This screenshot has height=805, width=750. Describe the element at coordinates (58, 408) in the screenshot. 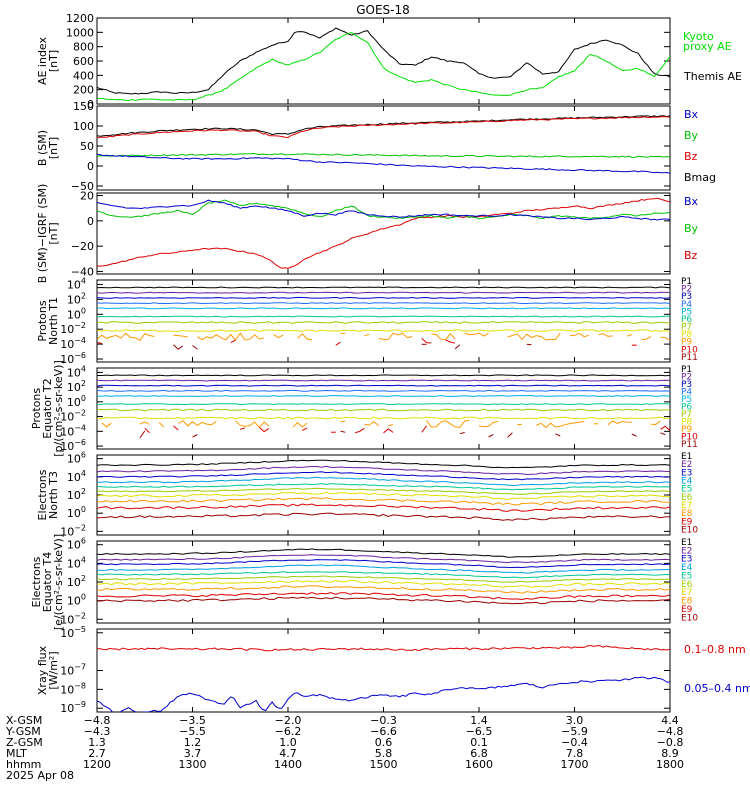

I see `y-axis-label: [p/(cm²-s-sr-keV)]` at that location.